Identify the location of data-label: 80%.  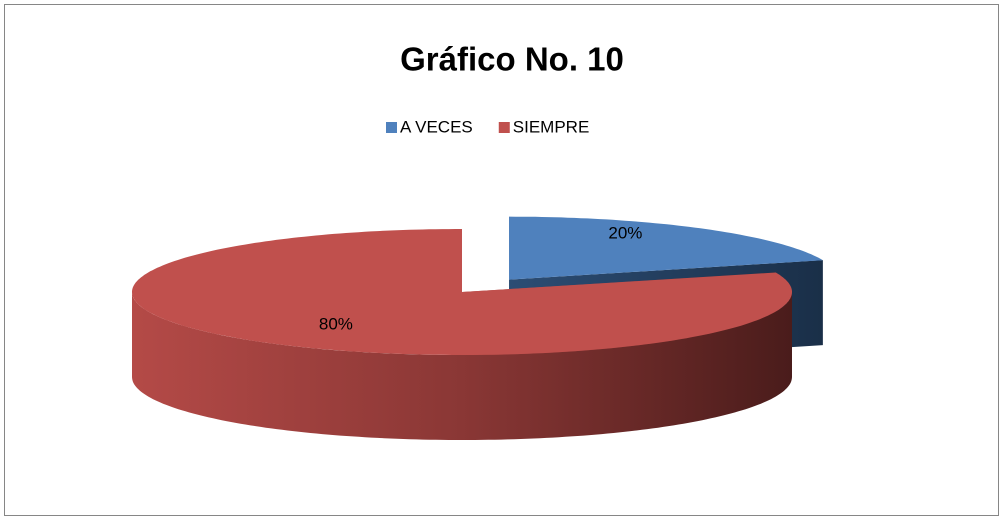
(336, 324).